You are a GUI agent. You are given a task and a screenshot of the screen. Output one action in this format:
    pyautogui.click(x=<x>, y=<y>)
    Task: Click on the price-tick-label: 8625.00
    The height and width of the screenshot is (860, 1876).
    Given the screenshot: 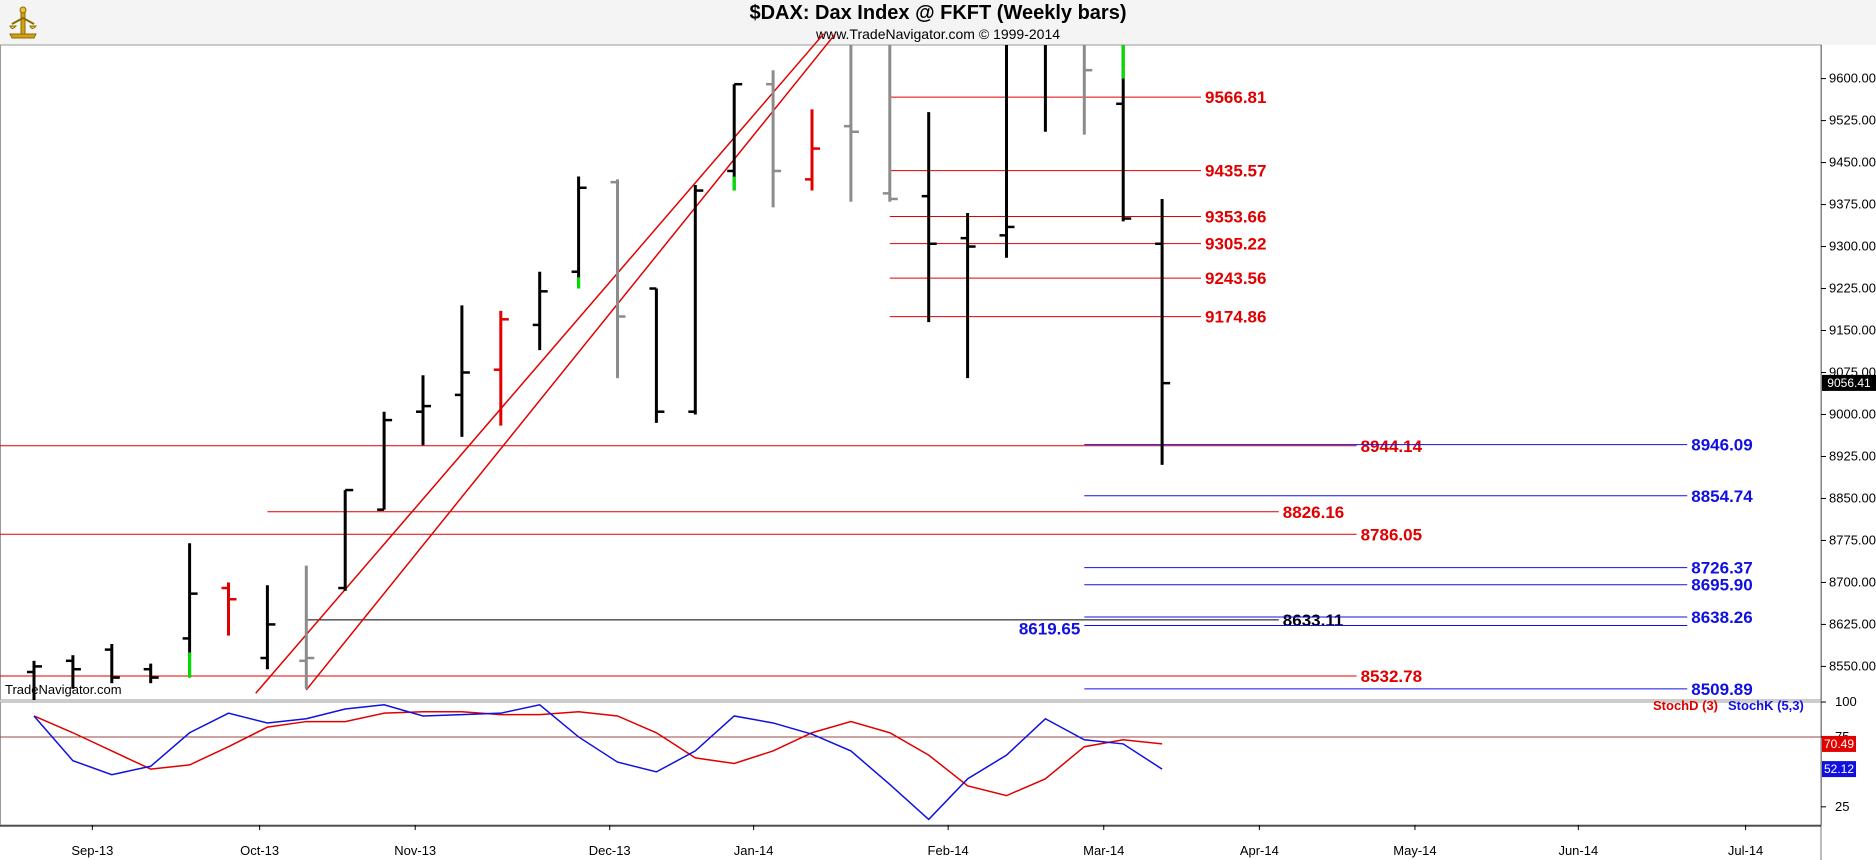 What is the action you would take?
    pyautogui.click(x=1852, y=623)
    